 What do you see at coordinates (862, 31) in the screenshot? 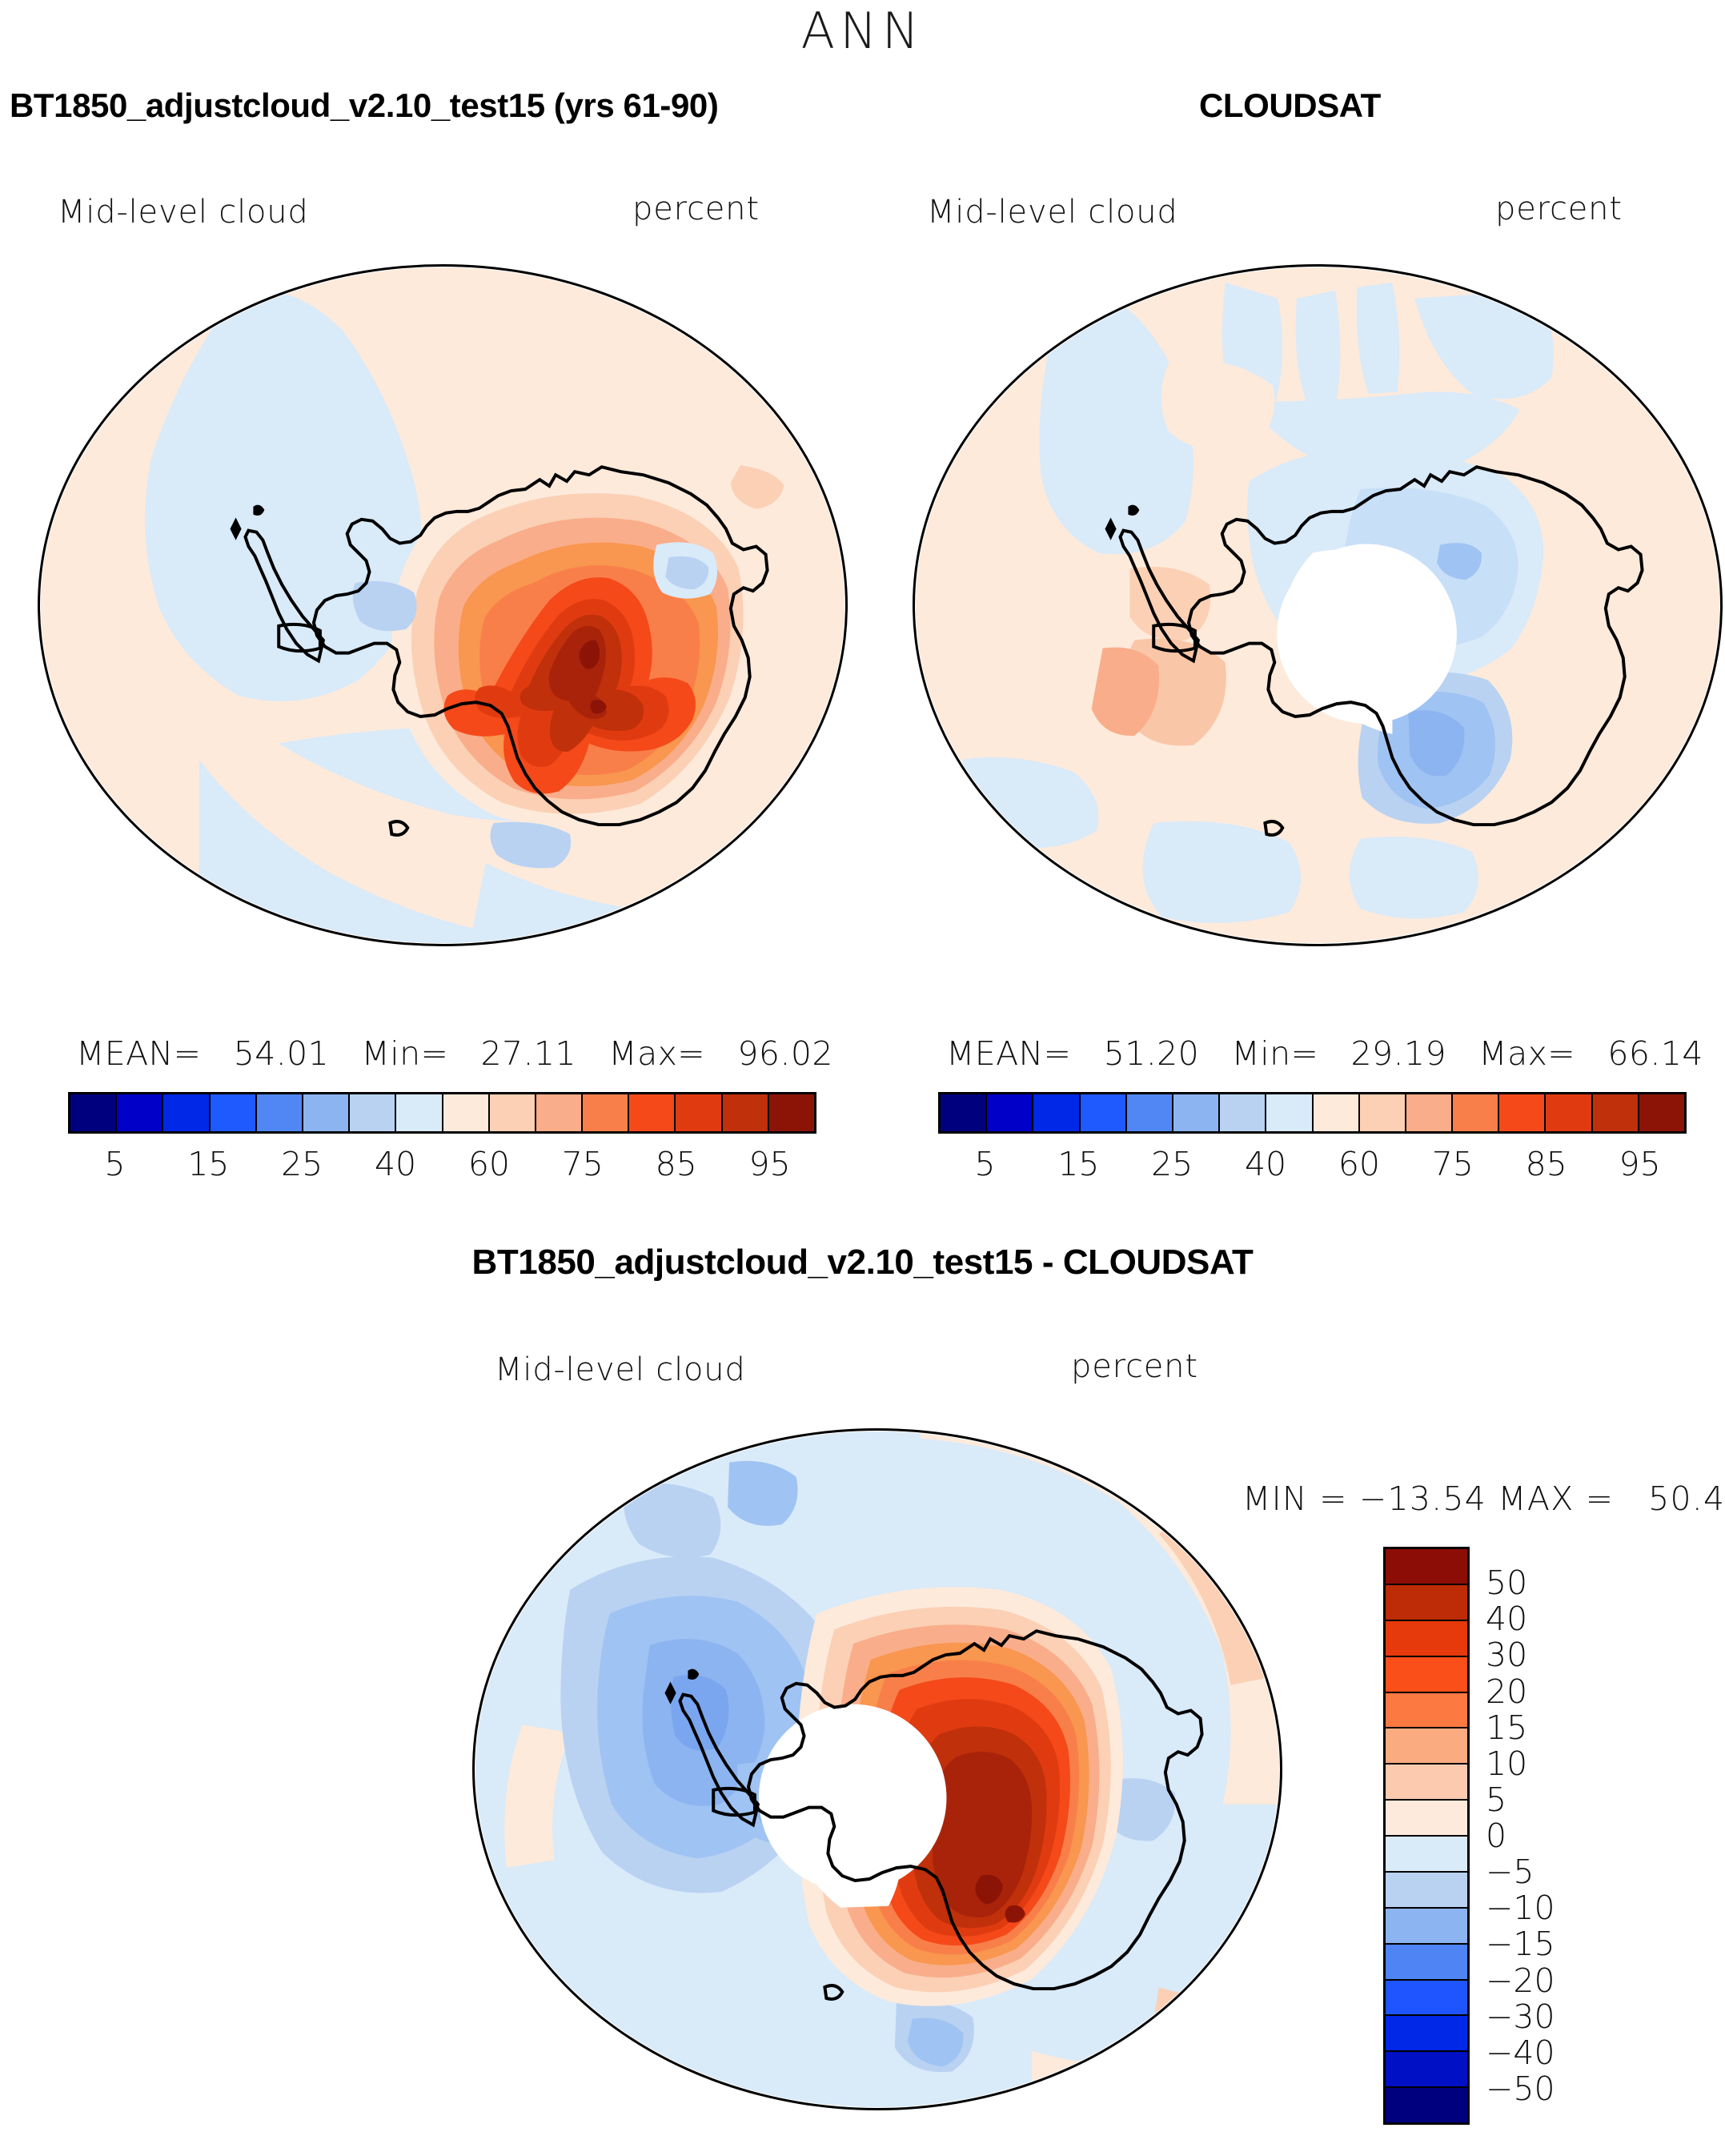
I see `season-title: ANN` at bounding box center [862, 31].